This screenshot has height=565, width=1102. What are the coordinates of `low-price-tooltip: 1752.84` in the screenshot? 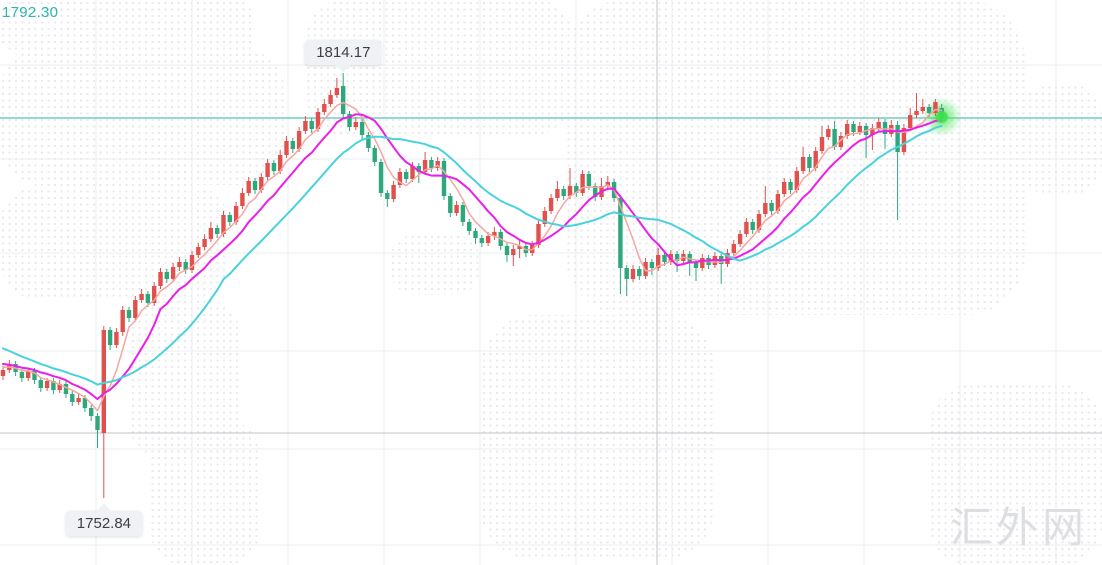 It's located at (104, 519).